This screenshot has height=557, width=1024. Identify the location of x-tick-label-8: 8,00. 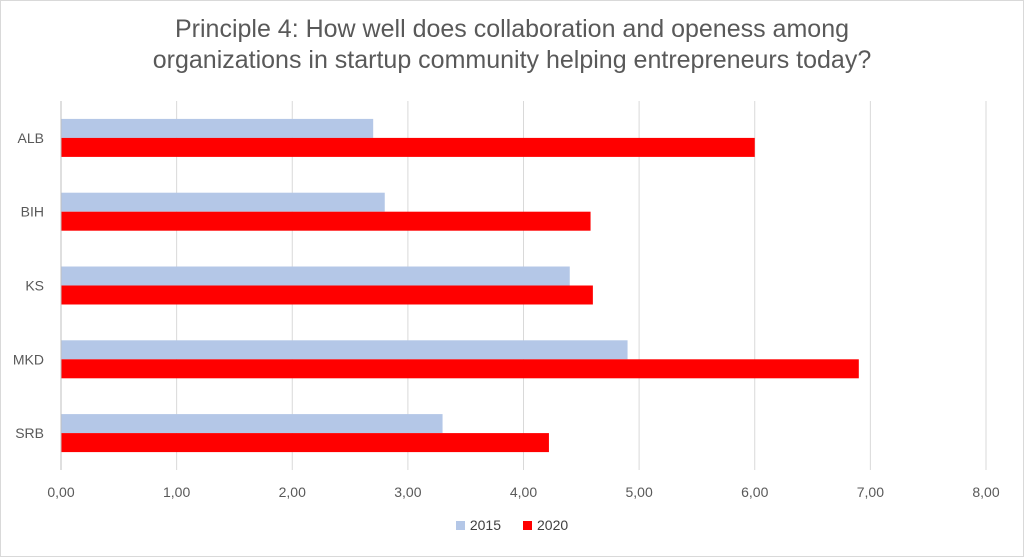
(985, 492).